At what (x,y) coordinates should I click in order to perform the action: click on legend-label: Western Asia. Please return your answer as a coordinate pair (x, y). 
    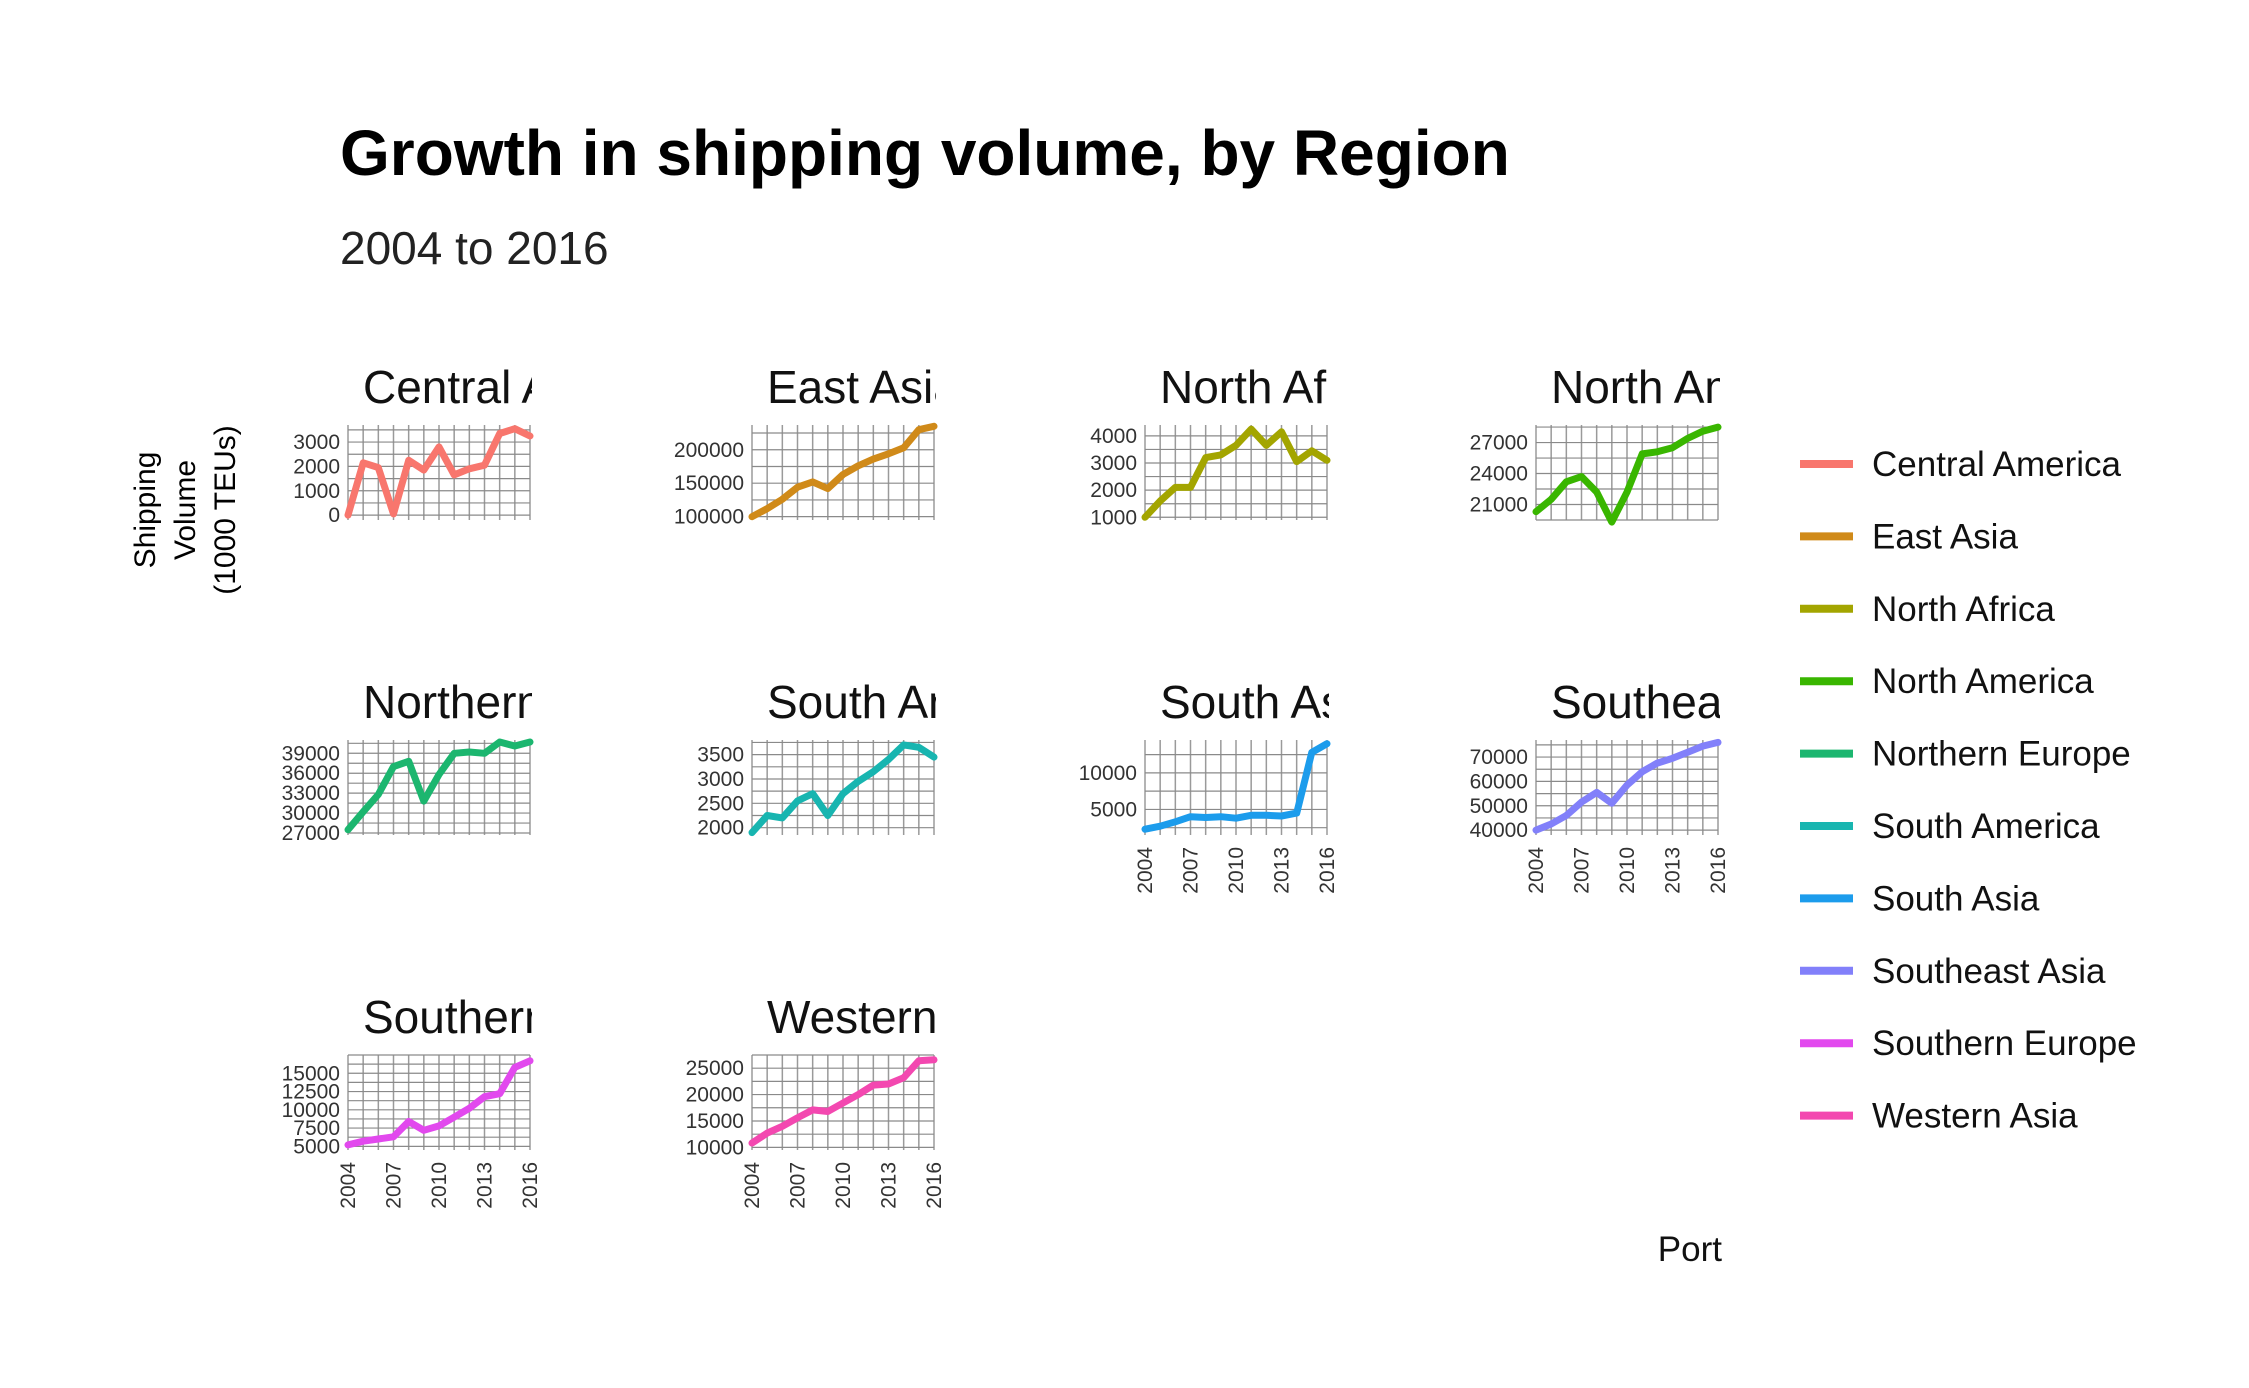
    Looking at the image, I should click on (1975, 1116).